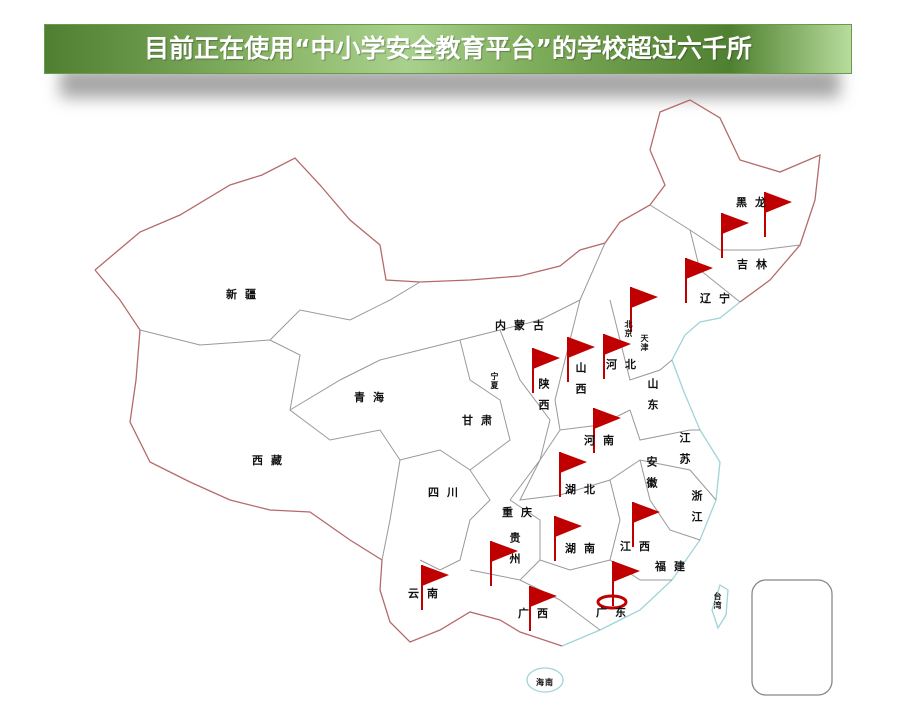 This screenshot has width=898, height=709. I want to click on label-neimenggu: 内蒙古, so click(523, 325).